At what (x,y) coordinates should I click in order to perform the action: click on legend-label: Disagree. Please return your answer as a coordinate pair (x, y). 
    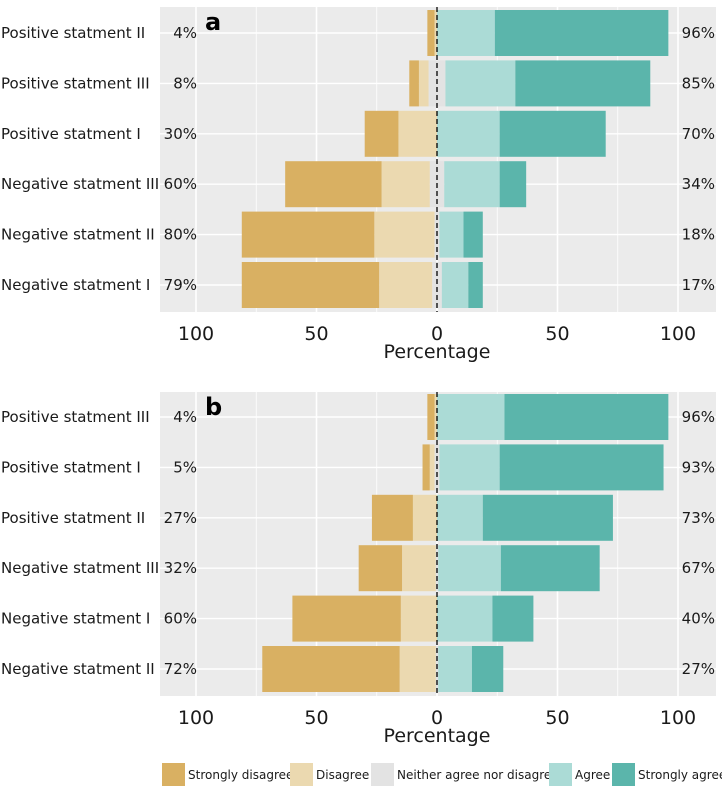
    Looking at the image, I should click on (342, 775).